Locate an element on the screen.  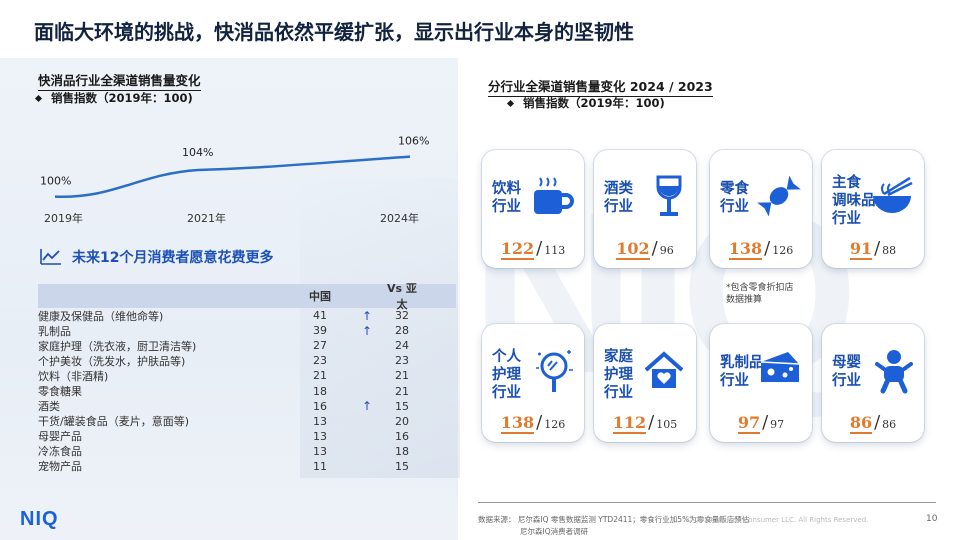
table-row: 酒类 16 ↑ 15 is located at coordinates (247, 406).